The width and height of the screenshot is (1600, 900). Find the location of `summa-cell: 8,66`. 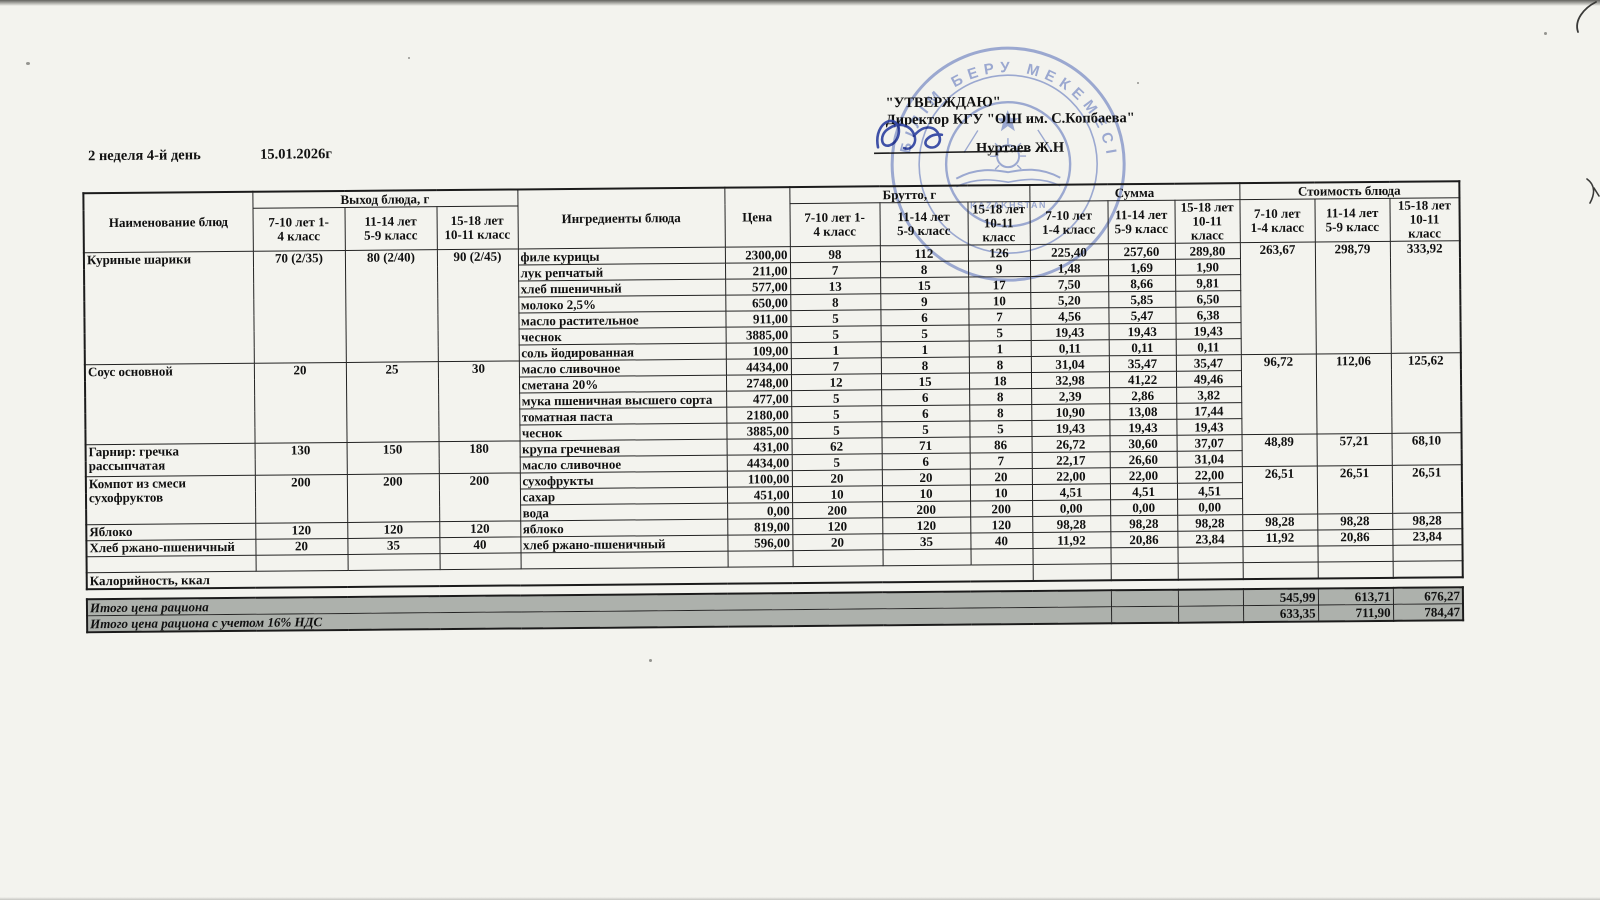

summa-cell: 8,66 is located at coordinates (1142, 283).